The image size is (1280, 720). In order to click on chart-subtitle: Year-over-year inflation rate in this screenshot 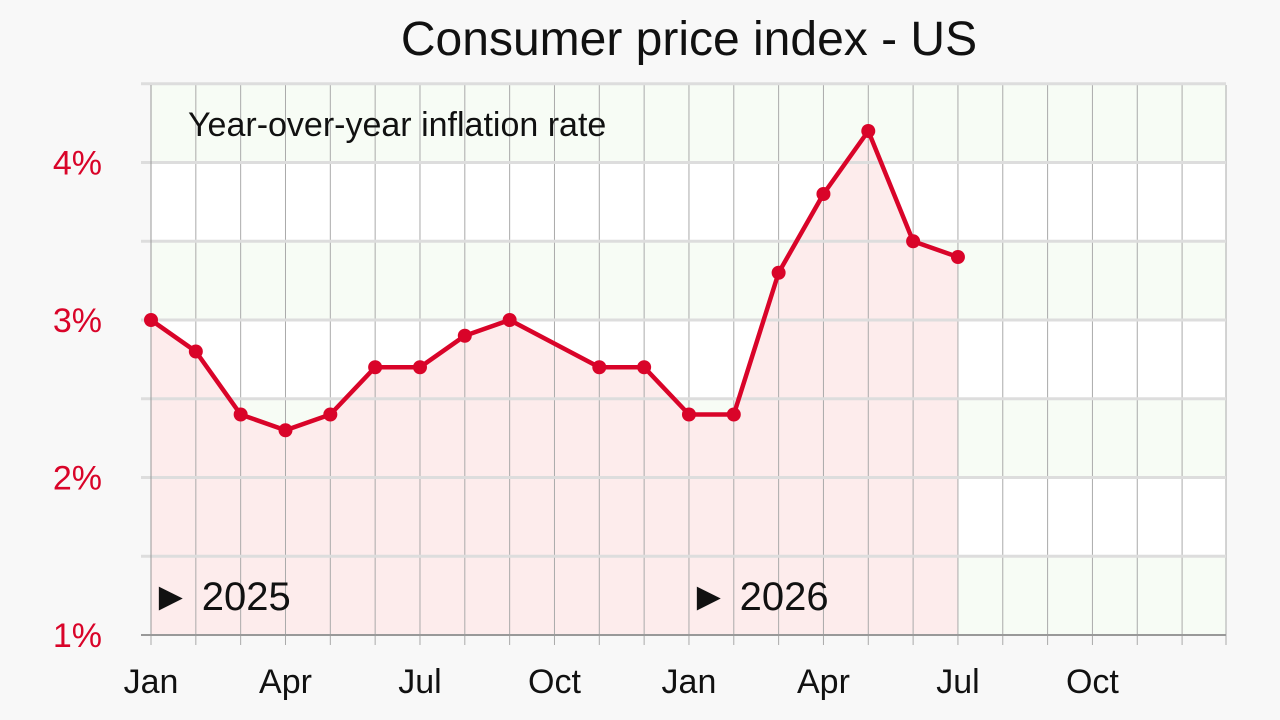, I will do `click(397, 125)`.